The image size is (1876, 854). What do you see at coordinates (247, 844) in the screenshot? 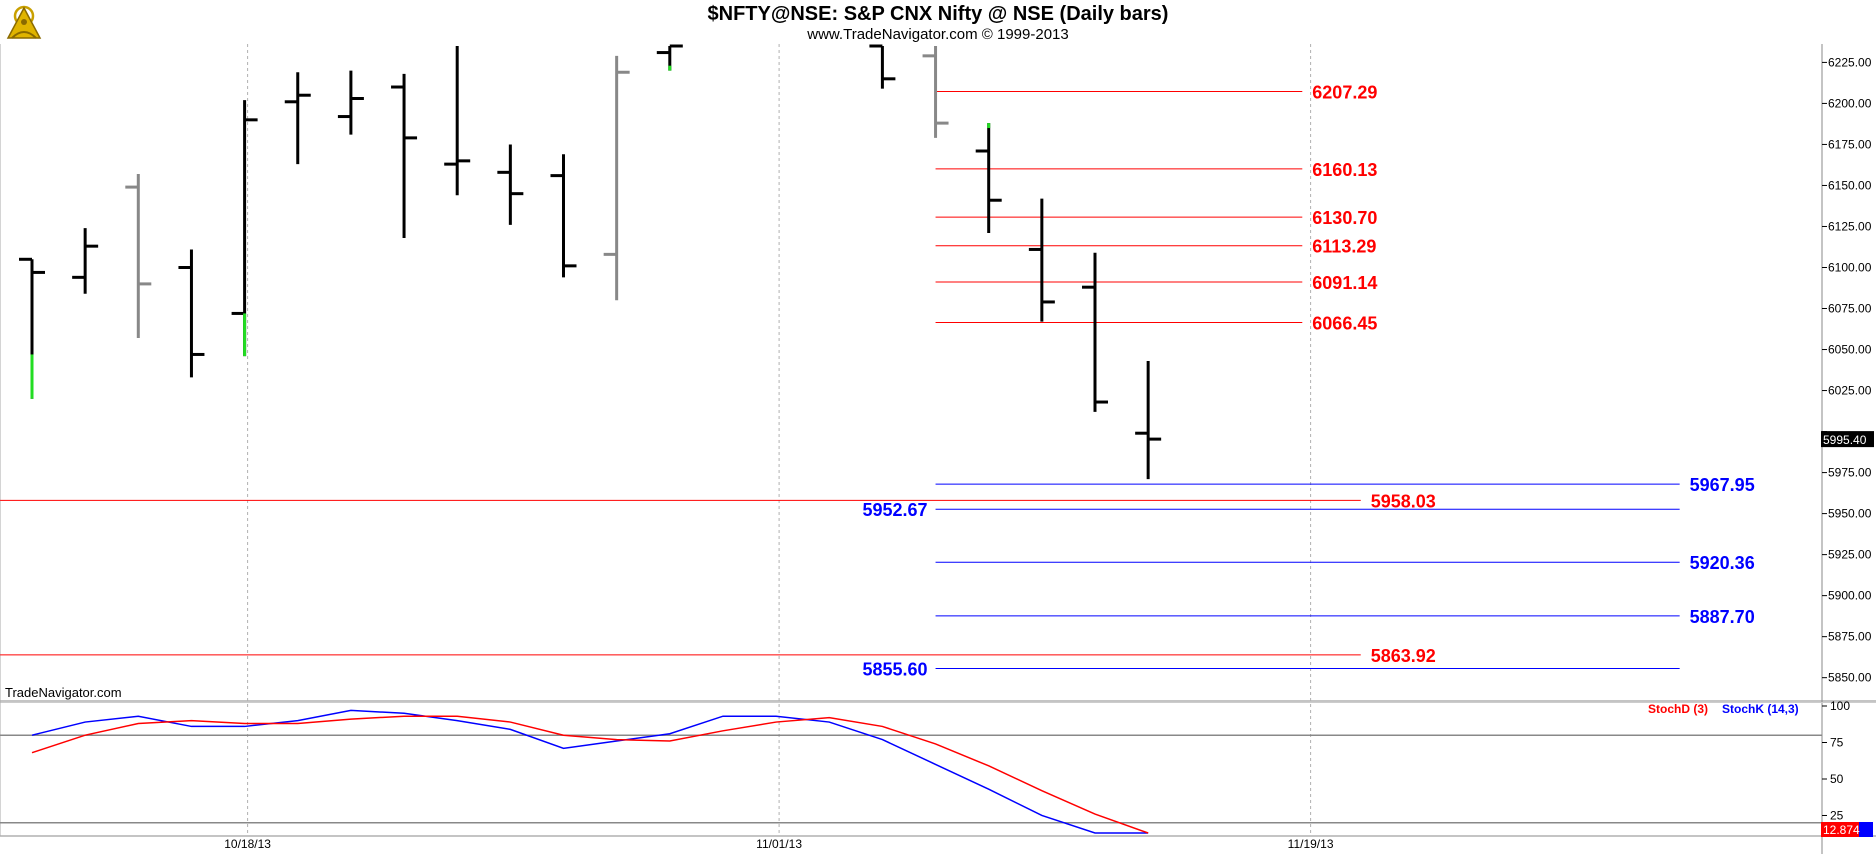
I see `date-tick-label: 10/18/13` at bounding box center [247, 844].